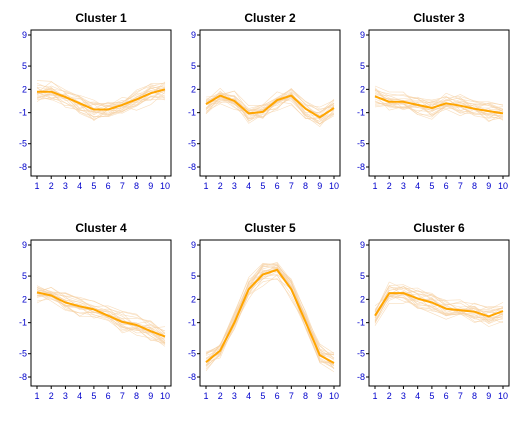 This screenshot has height=422, width=525. Describe the element at coordinates (24, 89) in the screenshot. I see `y-tick-label: 2` at that location.